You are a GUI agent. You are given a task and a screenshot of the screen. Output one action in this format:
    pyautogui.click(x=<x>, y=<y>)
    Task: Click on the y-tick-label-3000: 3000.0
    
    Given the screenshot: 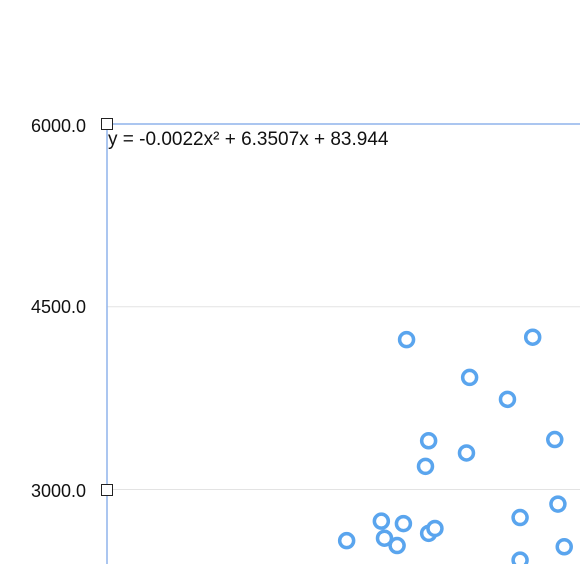 What is the action you would take?
    pyautogui.click(x=58, y=491)
    